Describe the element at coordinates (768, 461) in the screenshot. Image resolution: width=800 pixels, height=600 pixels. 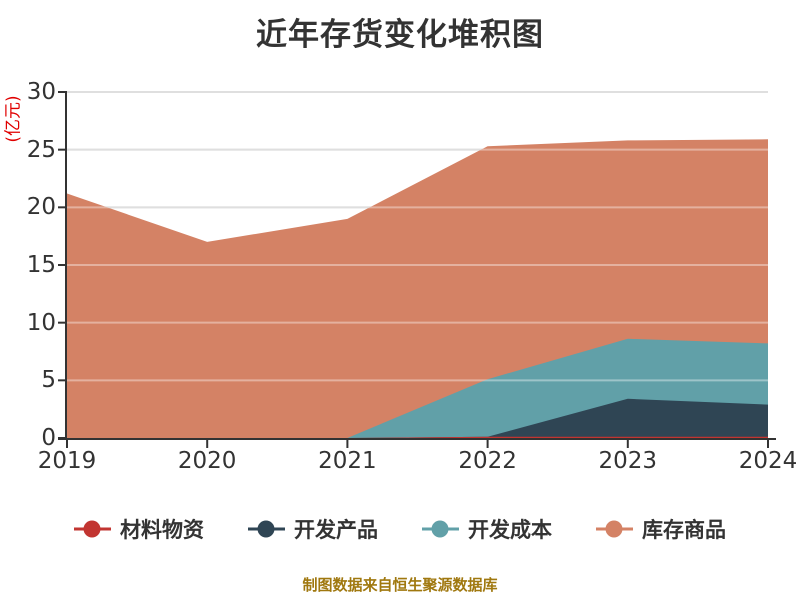
I see `x-axis-tick-label: 2024` at that location.